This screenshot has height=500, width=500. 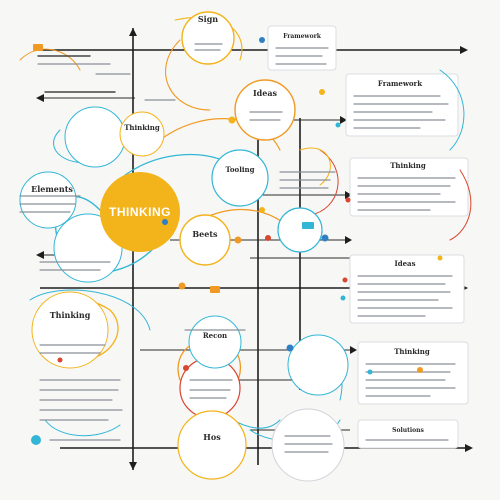 What do you see at coordinates (212, 437) in the screenshot?
I see `label-bottom-node: Hos` at bounding box center [212, 437].